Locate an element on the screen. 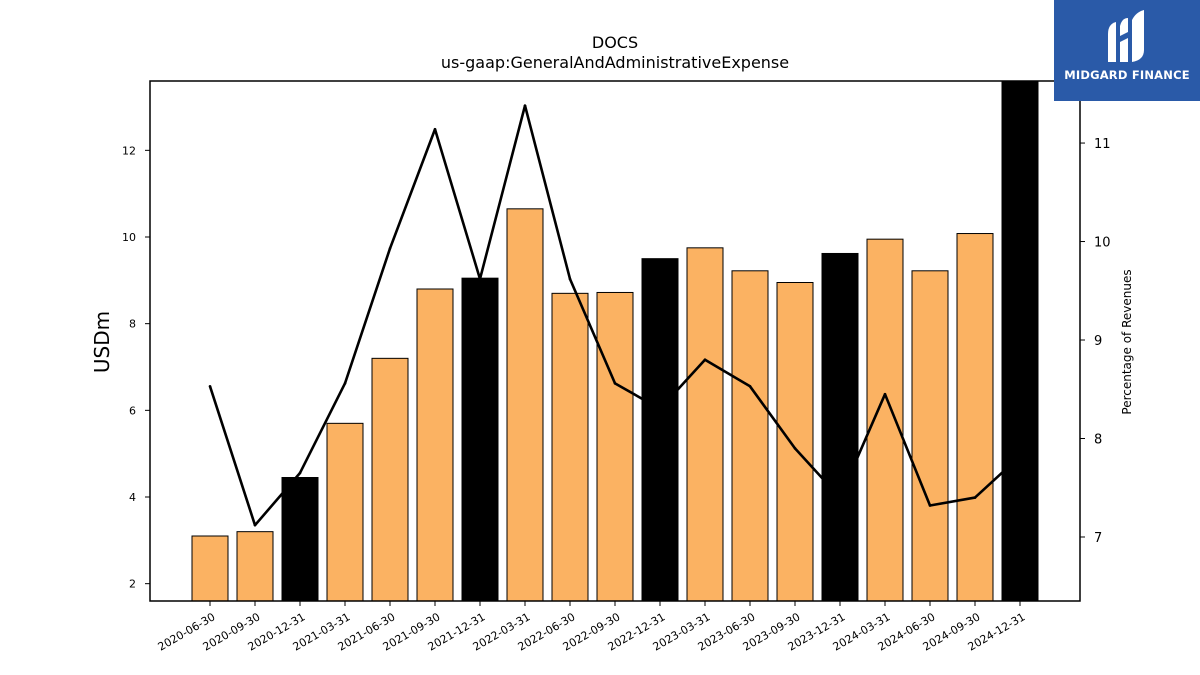  y-tick-label-left: 6 is located at coordinates (132, 410).